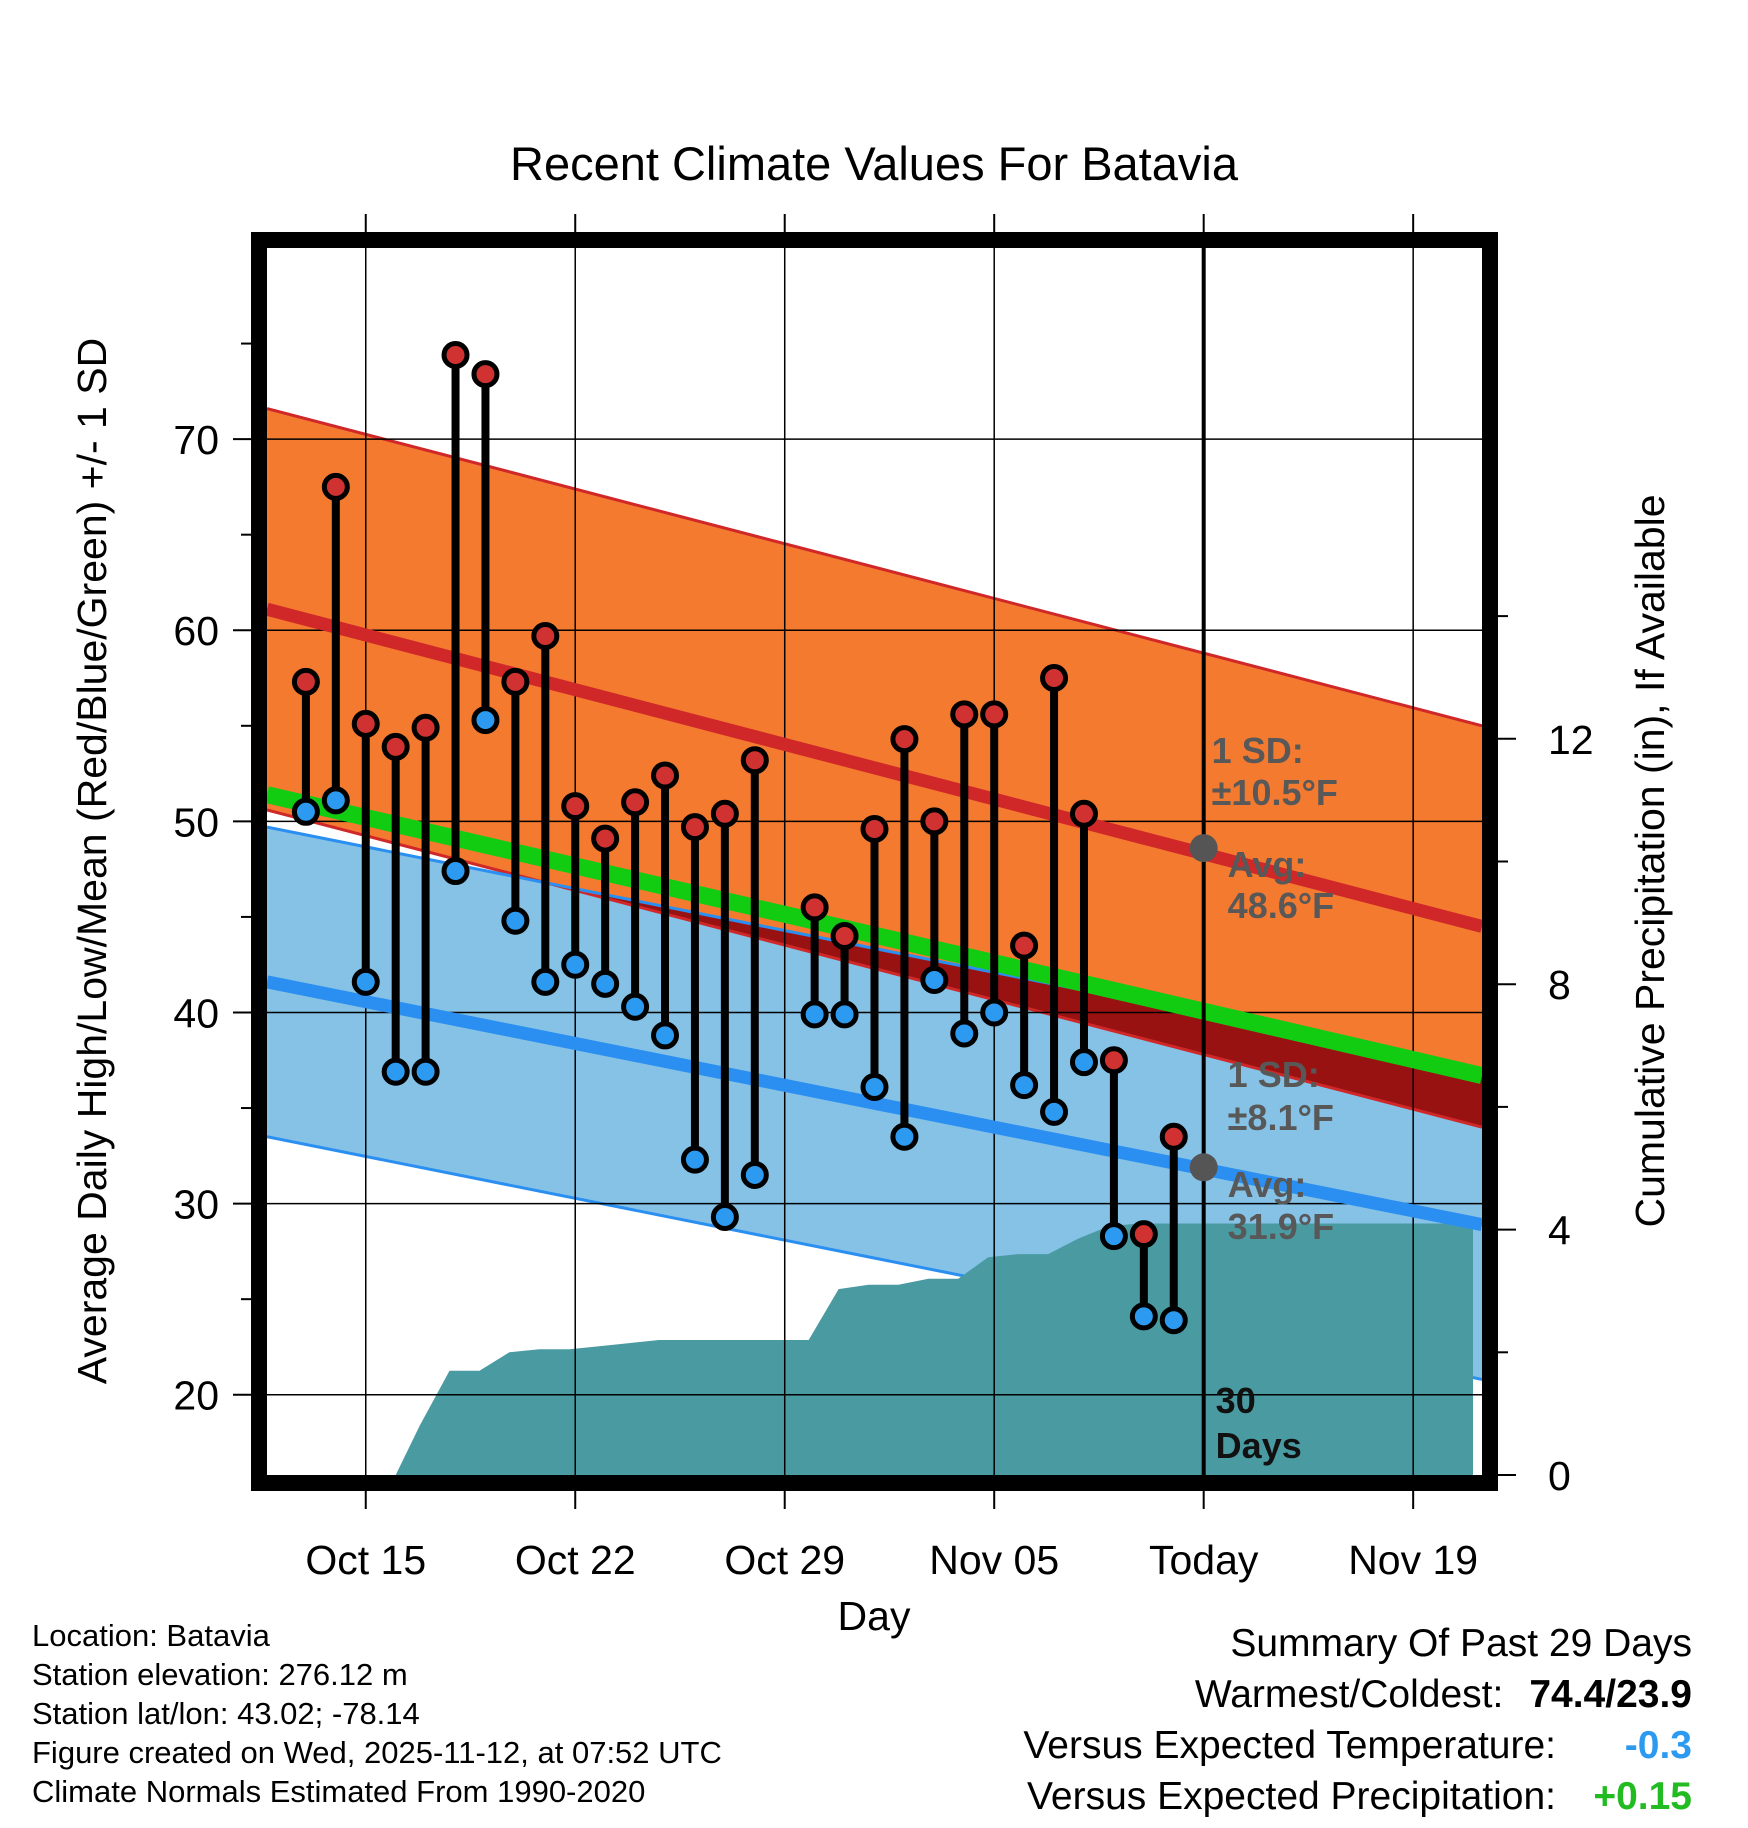  I want to click on y-tick-label: 50, so click(196, 822).